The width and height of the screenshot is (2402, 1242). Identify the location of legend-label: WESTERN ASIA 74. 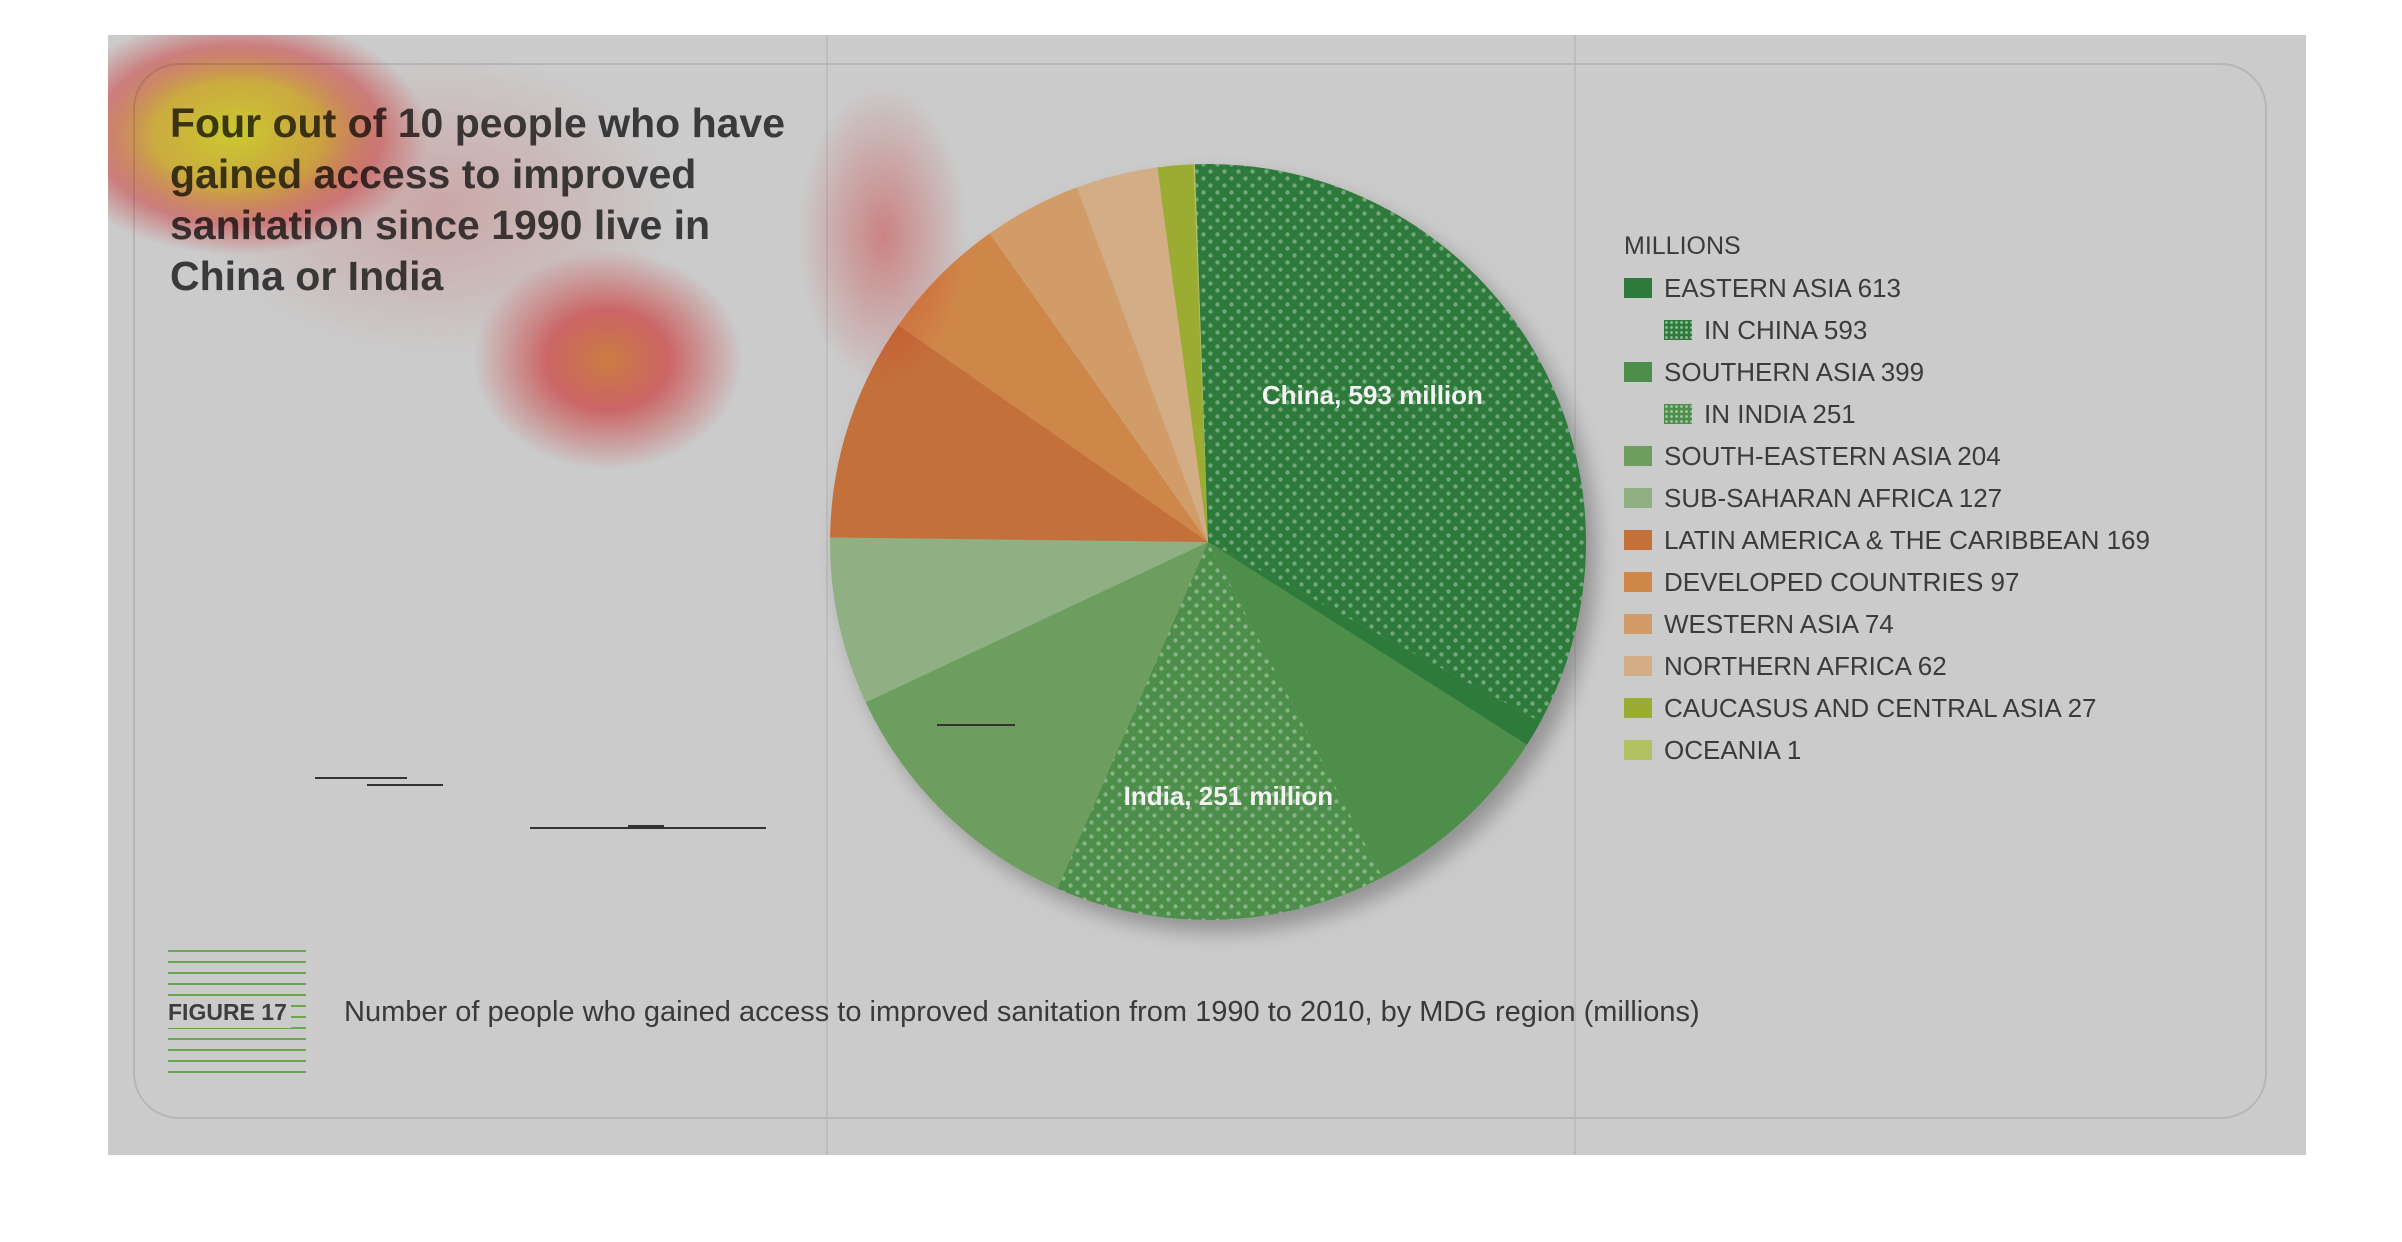
(1779, 623).